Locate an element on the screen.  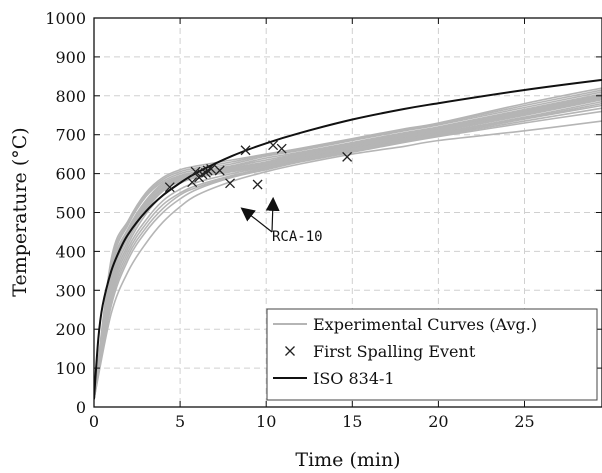
y-tick-label: 400 is located at coordinates (70, 251).